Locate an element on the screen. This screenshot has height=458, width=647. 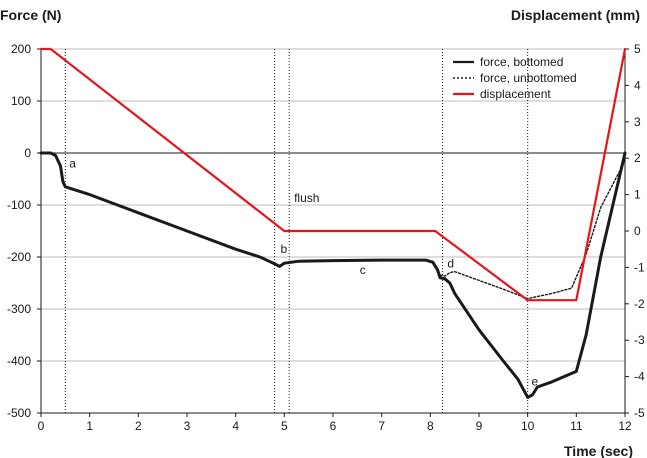
x-tick-label: 10 is located at coordinates (528, 426).